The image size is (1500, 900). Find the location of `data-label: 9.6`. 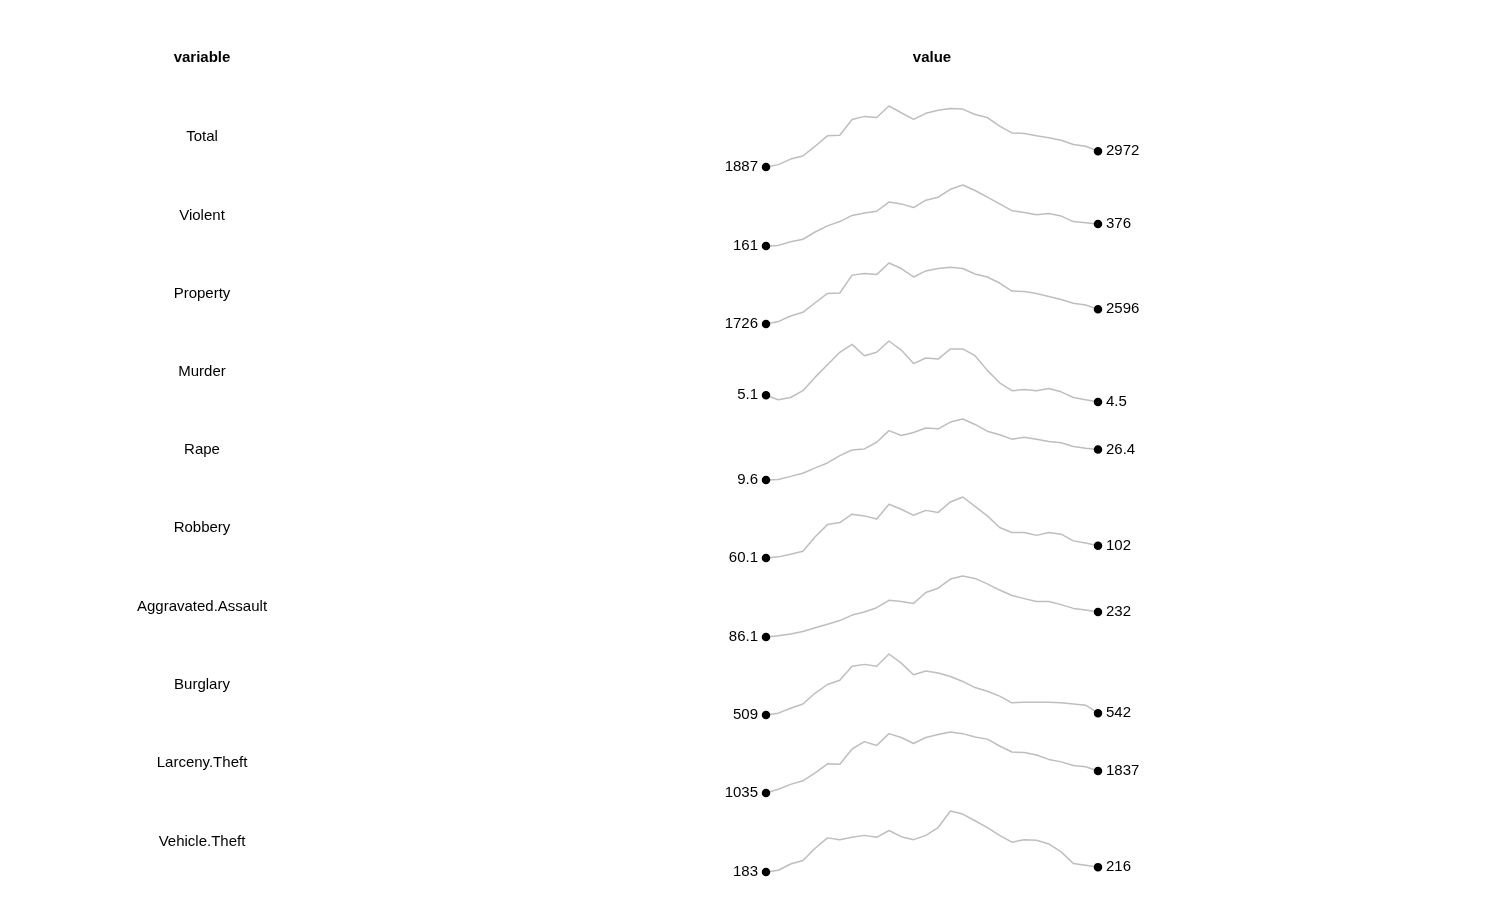

data-label: 9.6 is located at coordinates (747, 479).